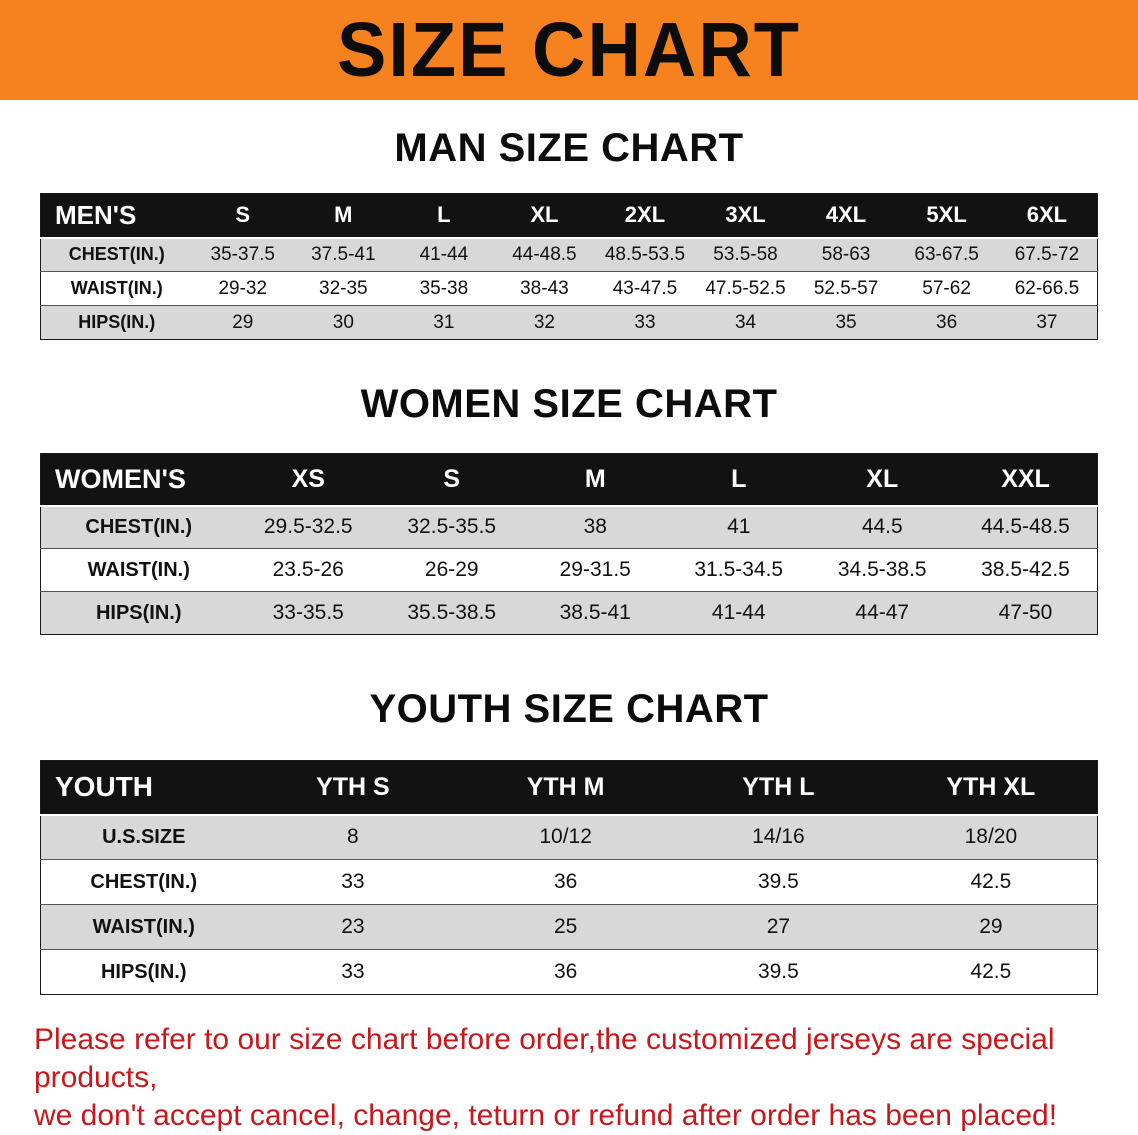 Image resolution: width=1138 pixels, height=1135 pixels. I want to click on size-value: 29.5-32.5, so click(308, 527).